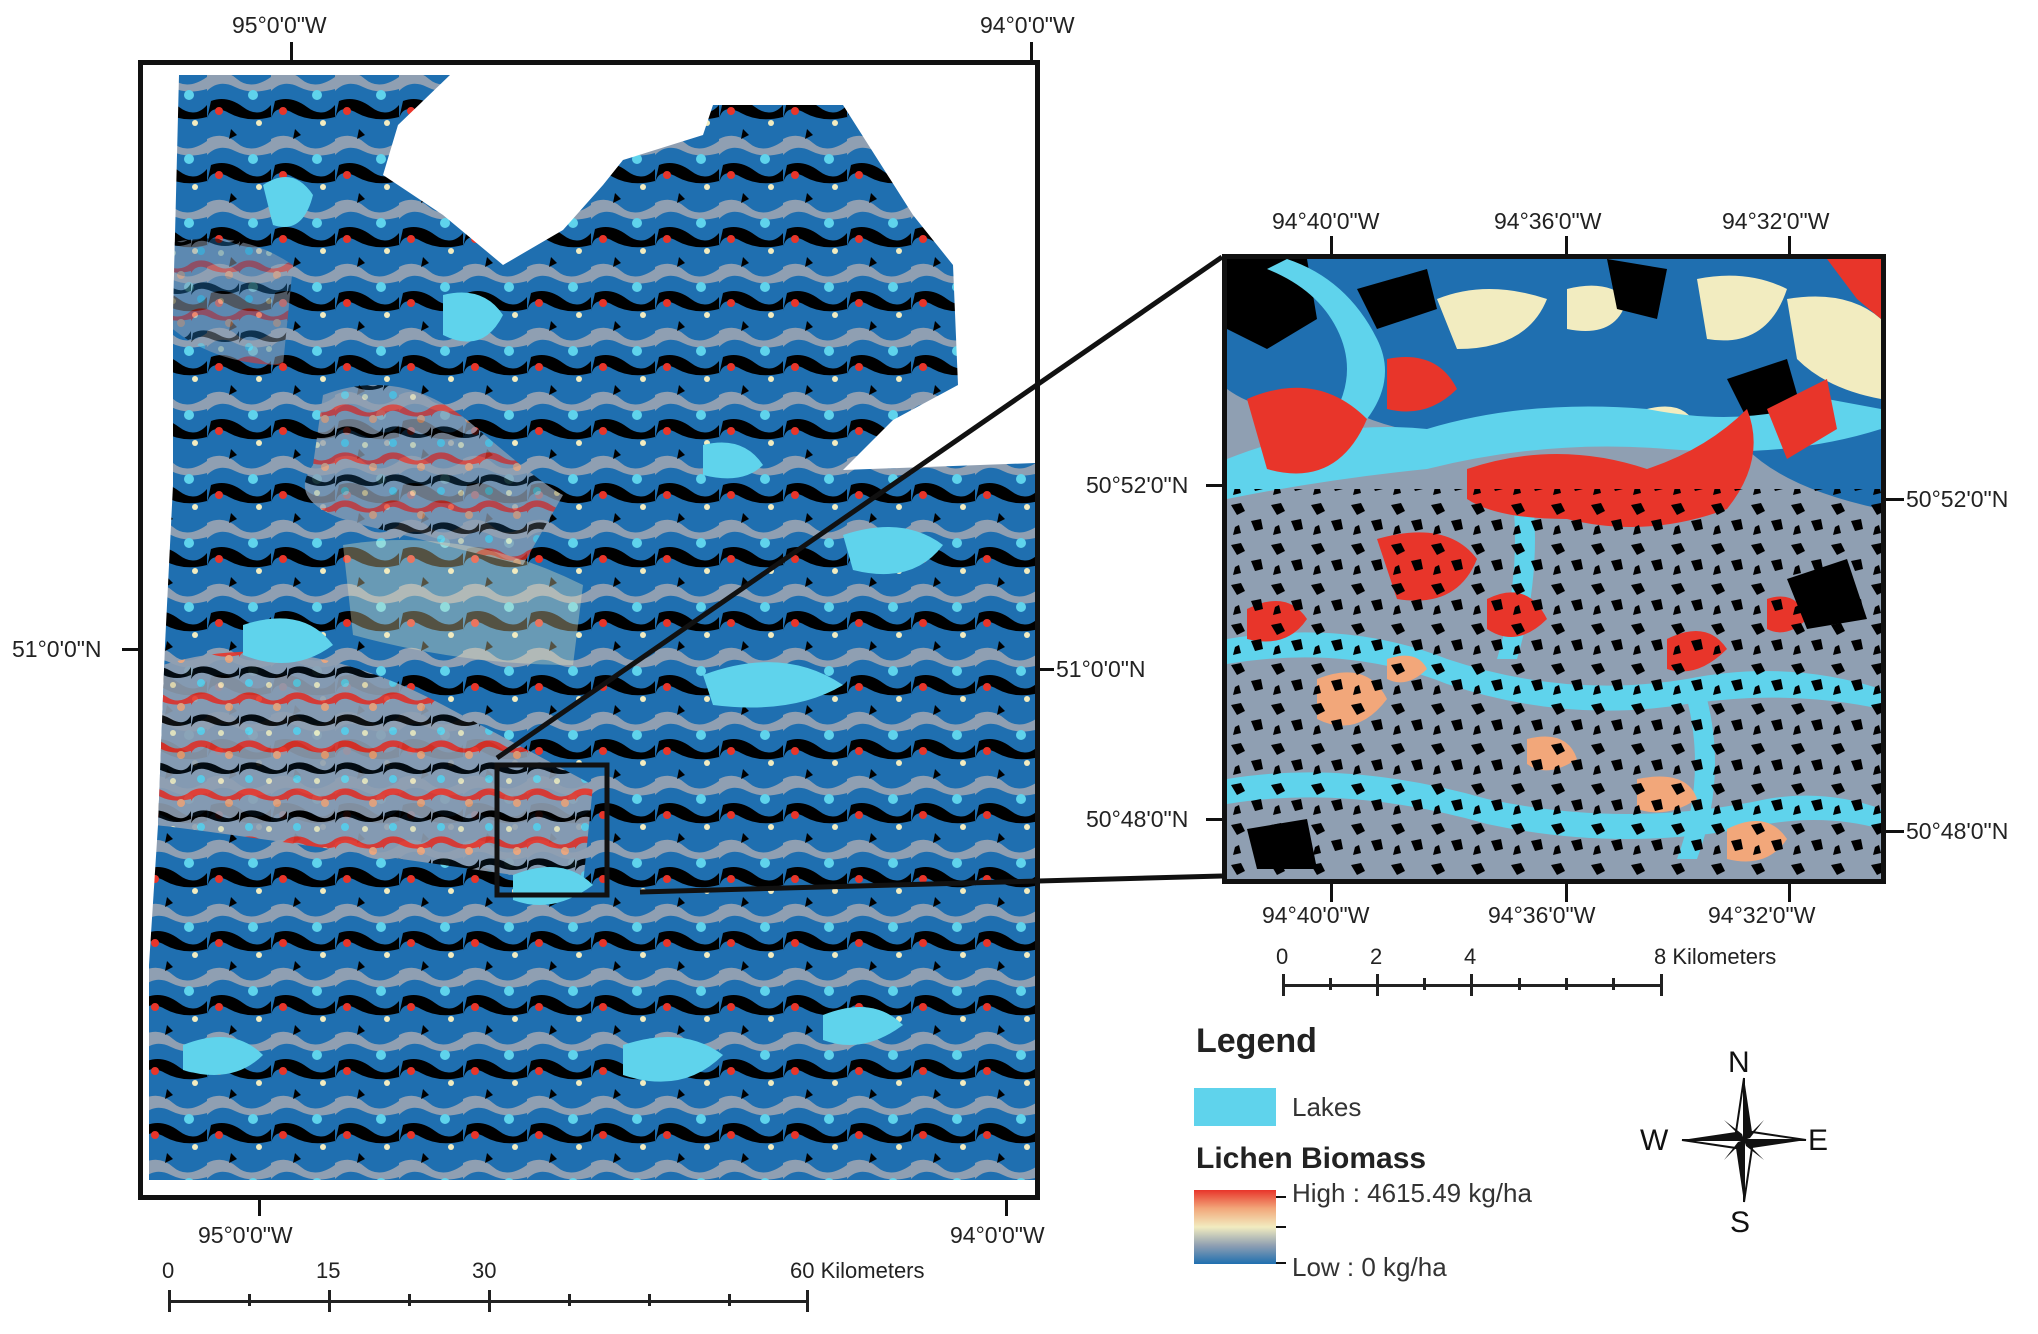  I want to click on compass-s-label: S, so click(1740, 1222).